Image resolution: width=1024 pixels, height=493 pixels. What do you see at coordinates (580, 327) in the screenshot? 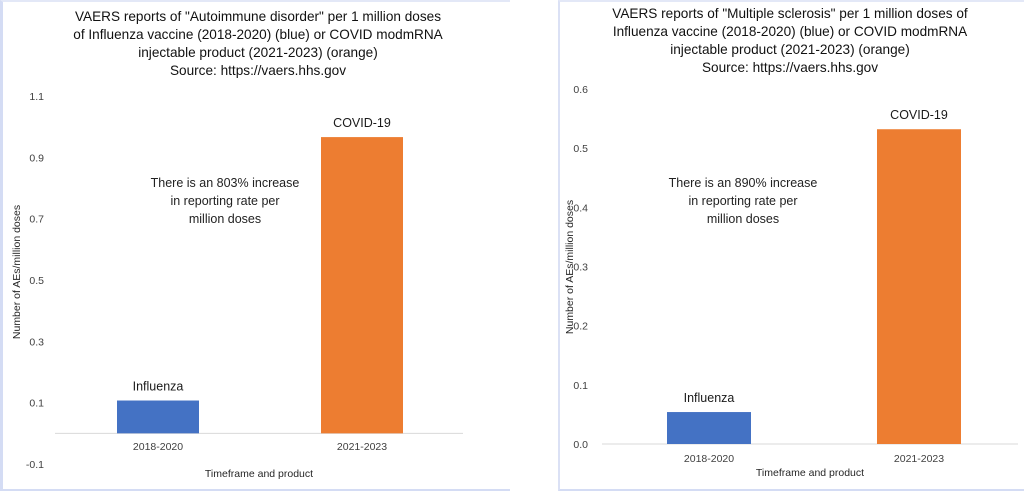
I see `y-tick-label: 0.2` at bounding box center [580, 327].